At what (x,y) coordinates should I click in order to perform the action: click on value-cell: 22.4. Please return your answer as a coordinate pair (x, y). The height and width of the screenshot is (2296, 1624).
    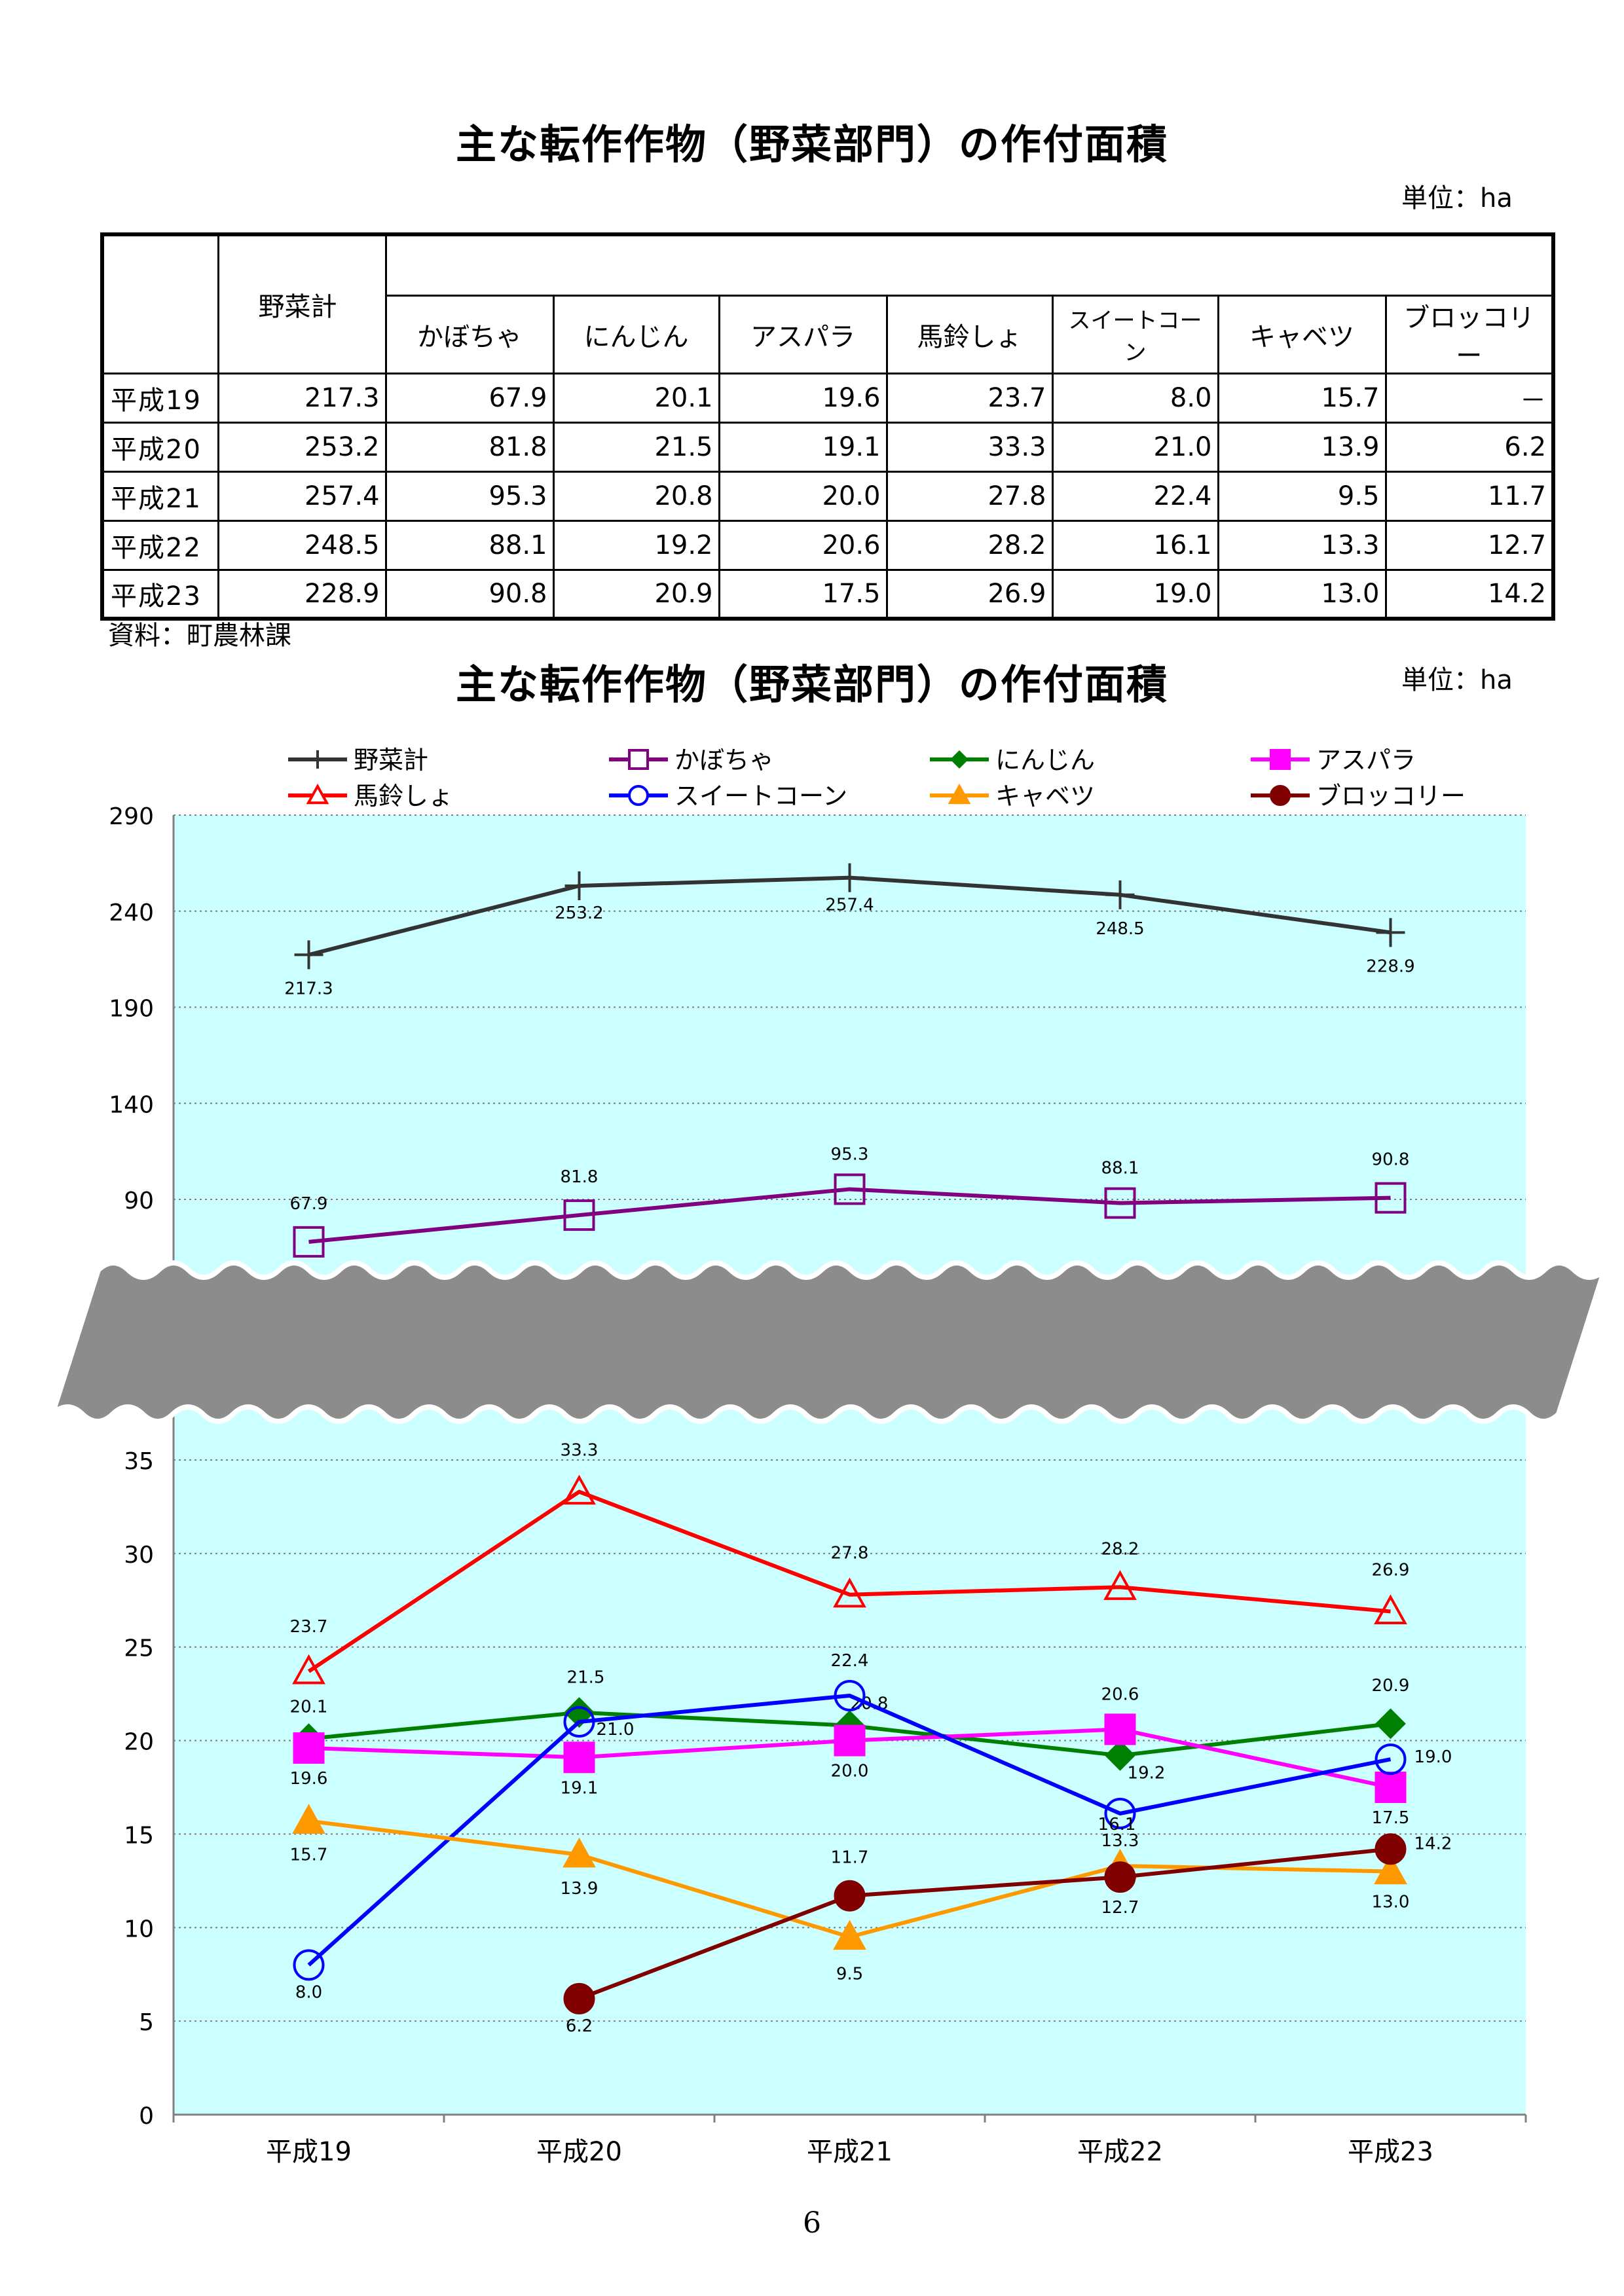
    Looking at the image, I should click on (1135, 496).